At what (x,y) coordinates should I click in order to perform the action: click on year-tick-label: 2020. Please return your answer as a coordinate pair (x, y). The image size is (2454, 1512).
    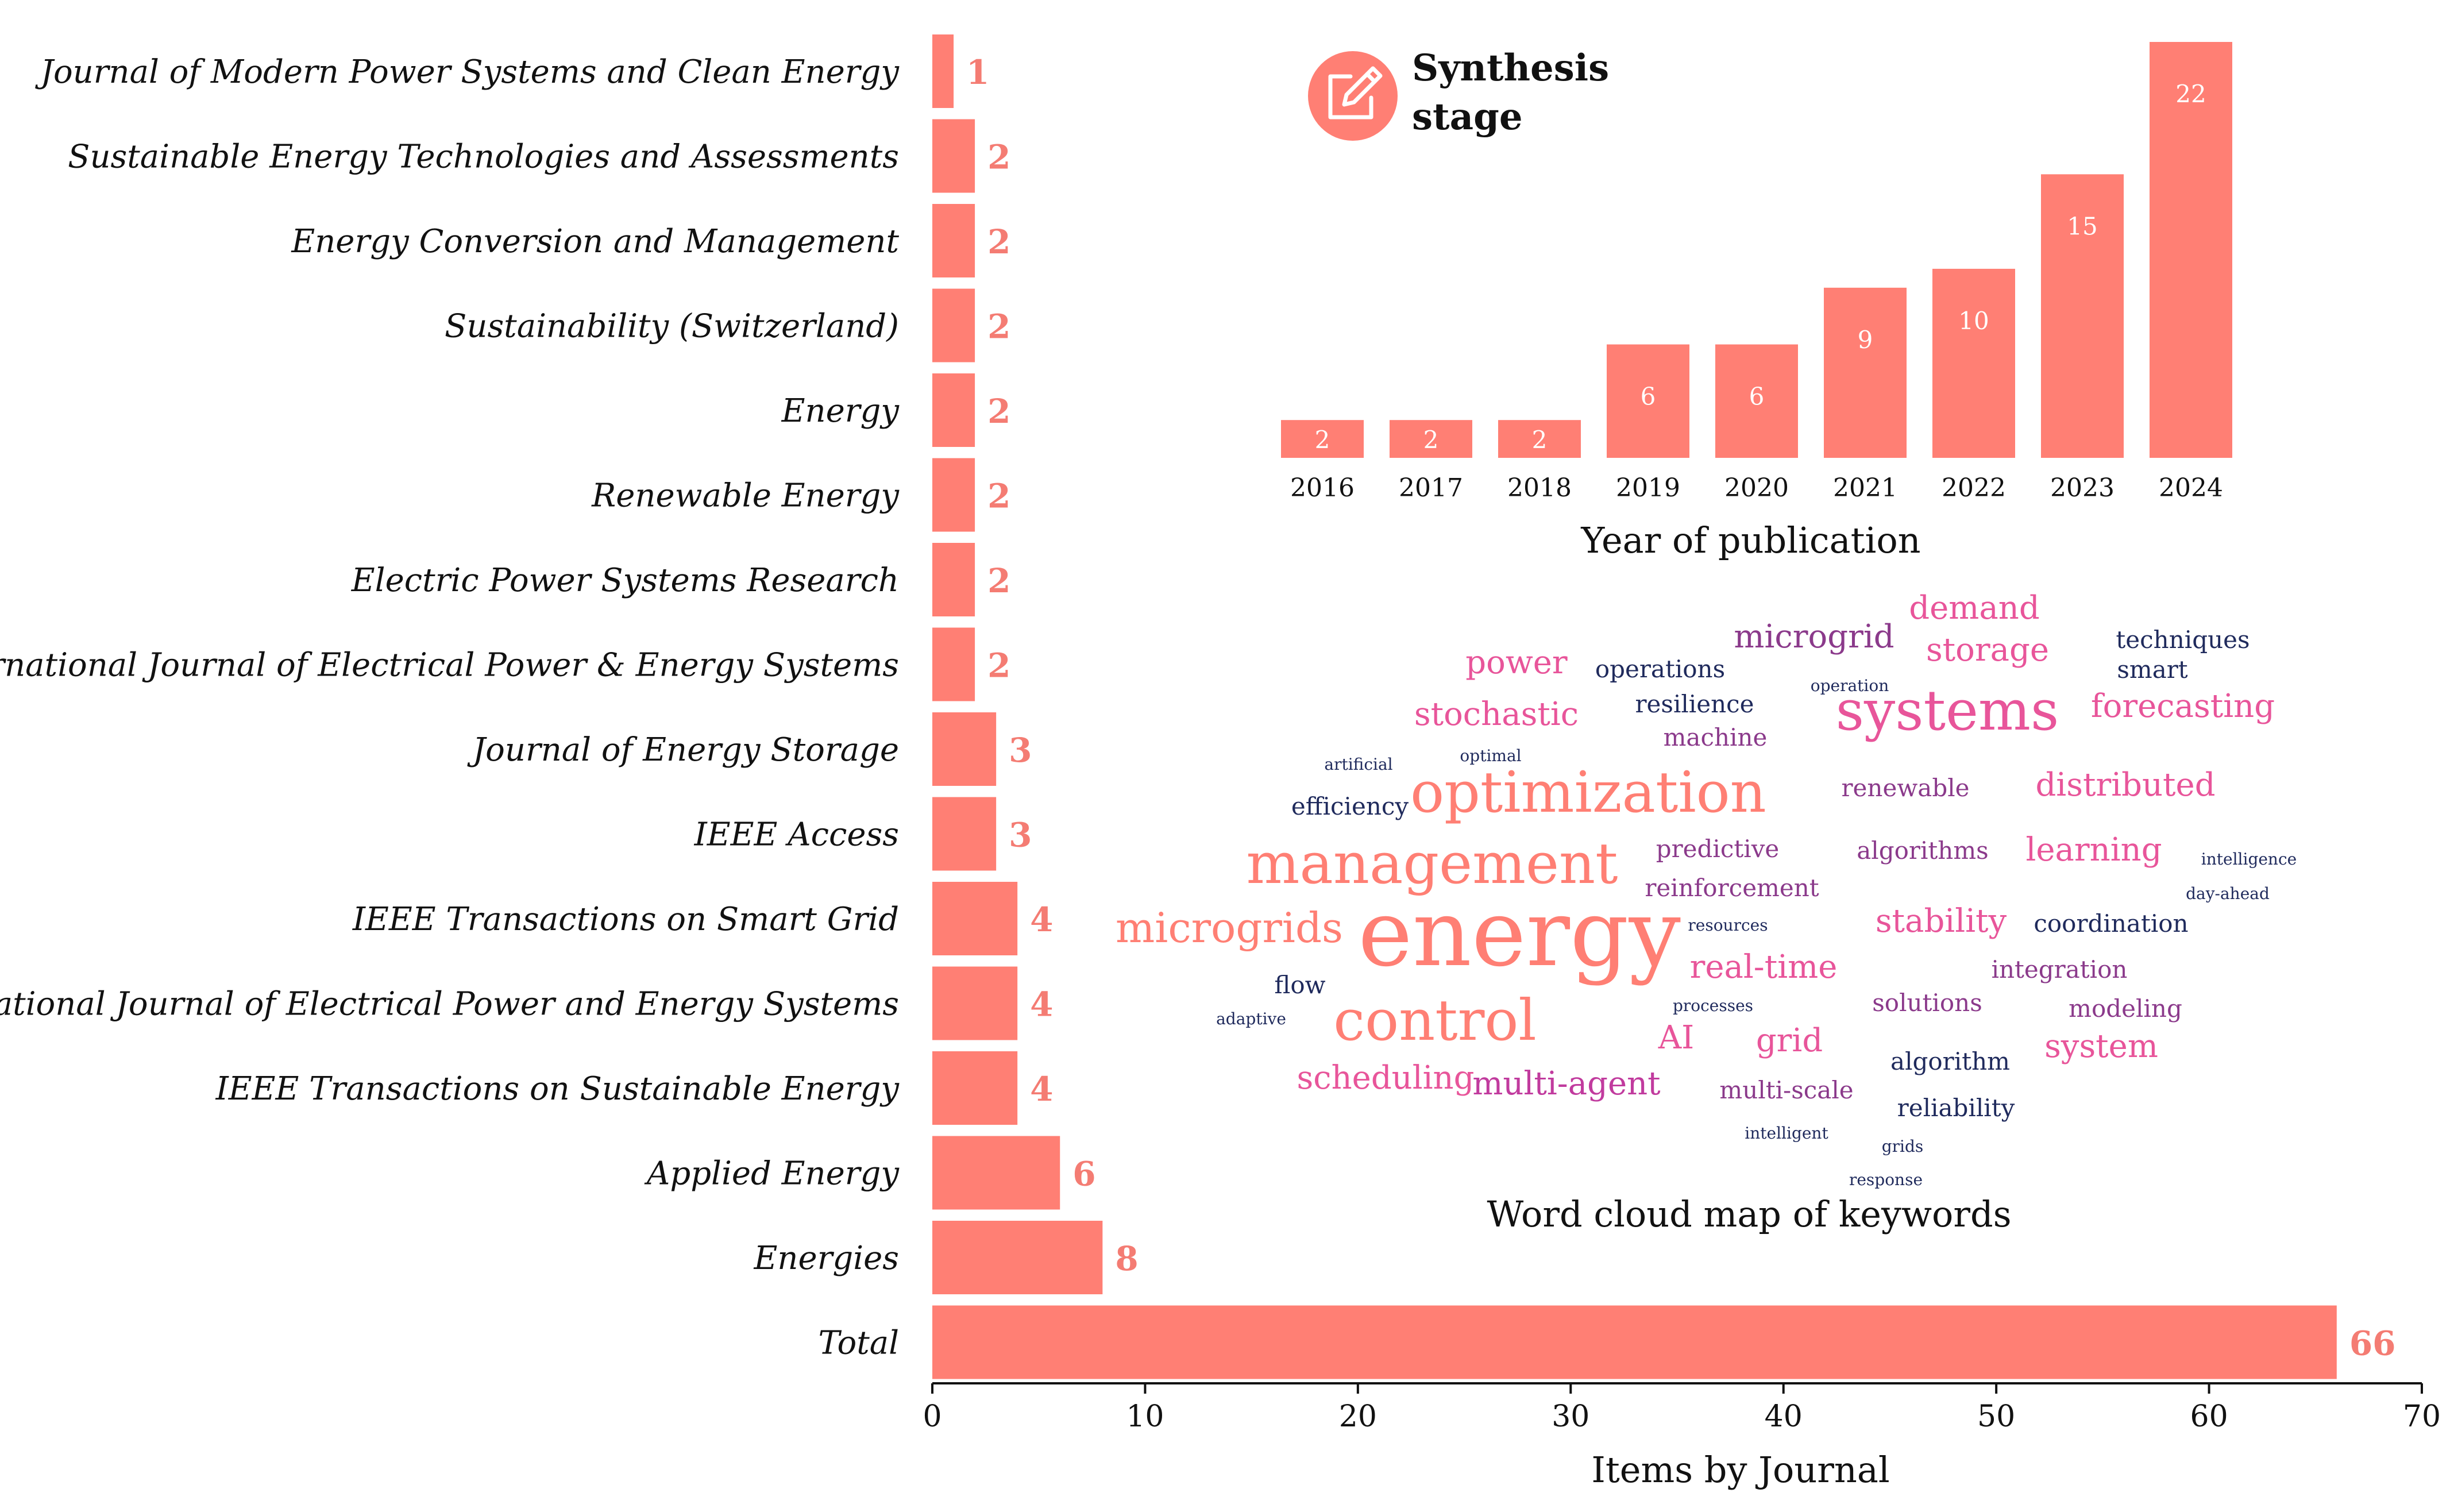
    Looking at the image, I should click on (1756, 488).